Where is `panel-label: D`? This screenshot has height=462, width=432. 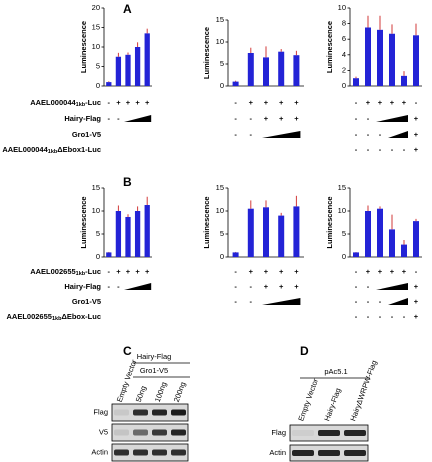 panel-label: D is located at coordinates (304, 351).